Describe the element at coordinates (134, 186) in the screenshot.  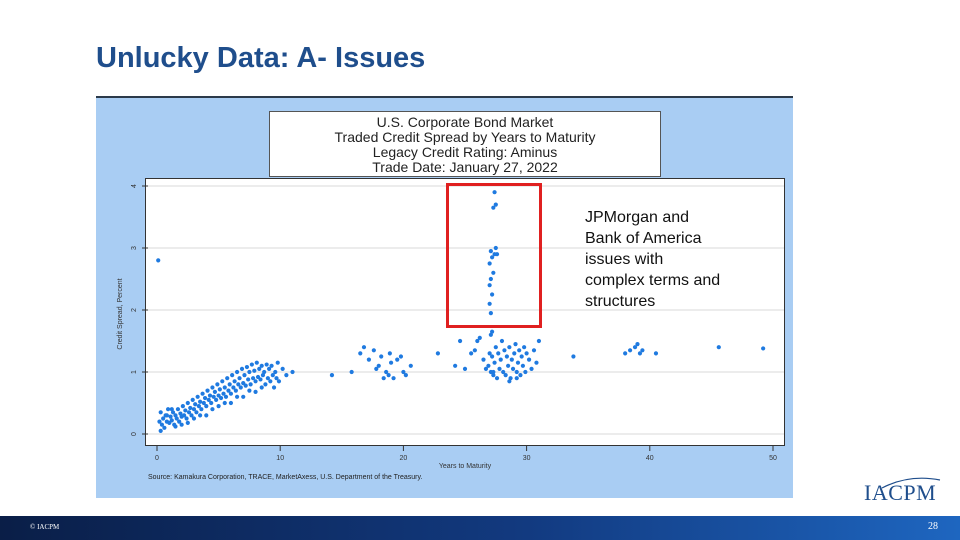
I see `y-tick-label: 4` at that location.